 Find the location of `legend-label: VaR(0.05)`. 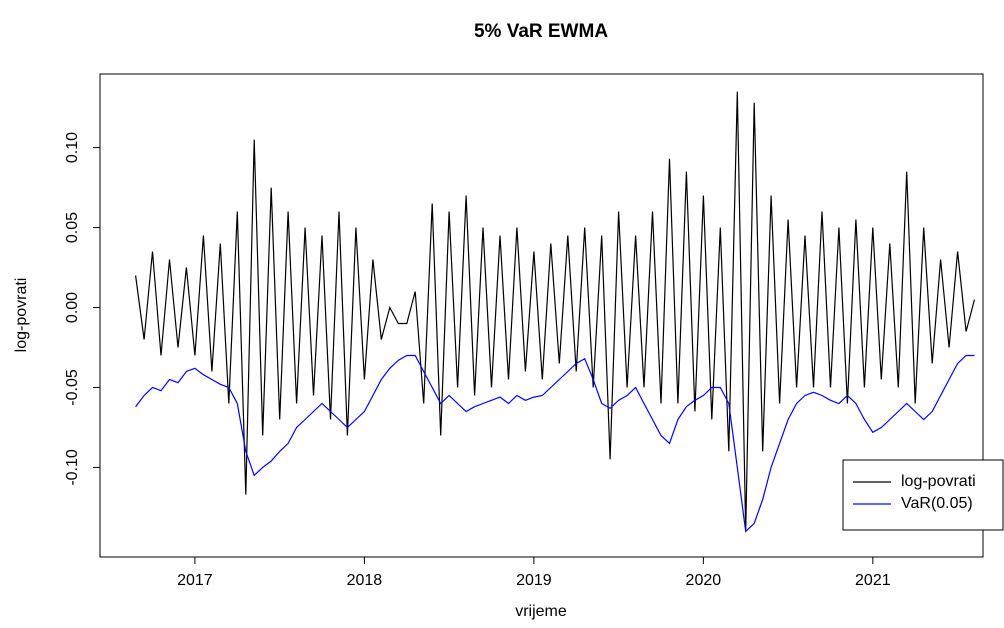

legend-label: VaR(0.05) is located at coordinates (937, 503).